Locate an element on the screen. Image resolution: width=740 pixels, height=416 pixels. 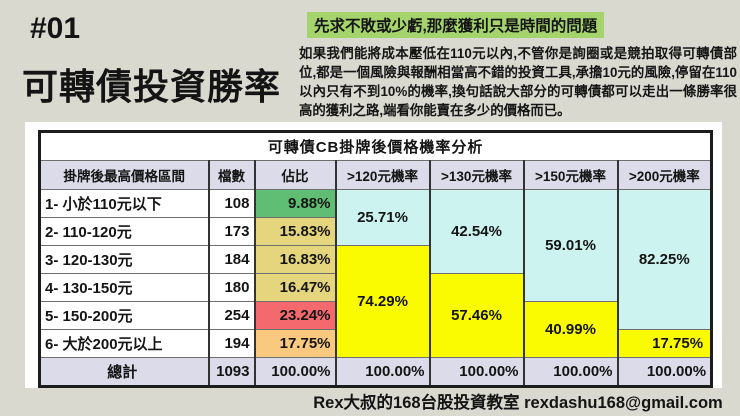
share-cell: 16.47% is located at coordinates (295, 287).